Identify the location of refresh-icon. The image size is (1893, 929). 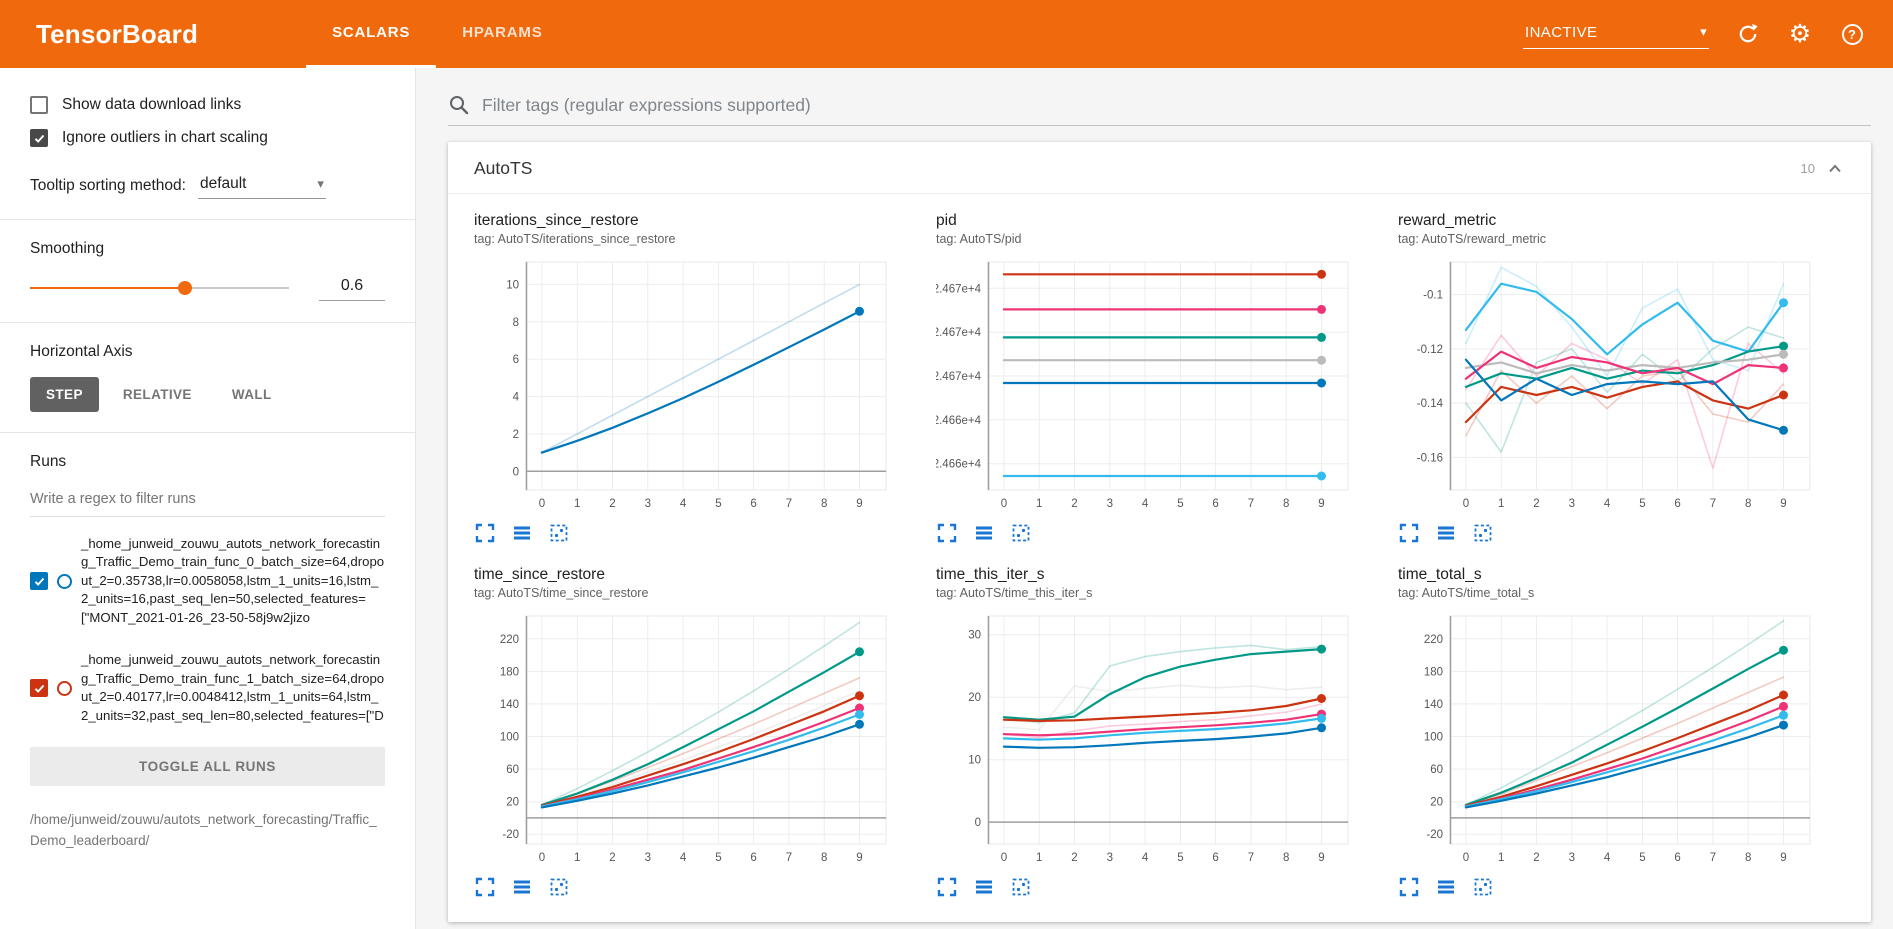
(1748, 34).